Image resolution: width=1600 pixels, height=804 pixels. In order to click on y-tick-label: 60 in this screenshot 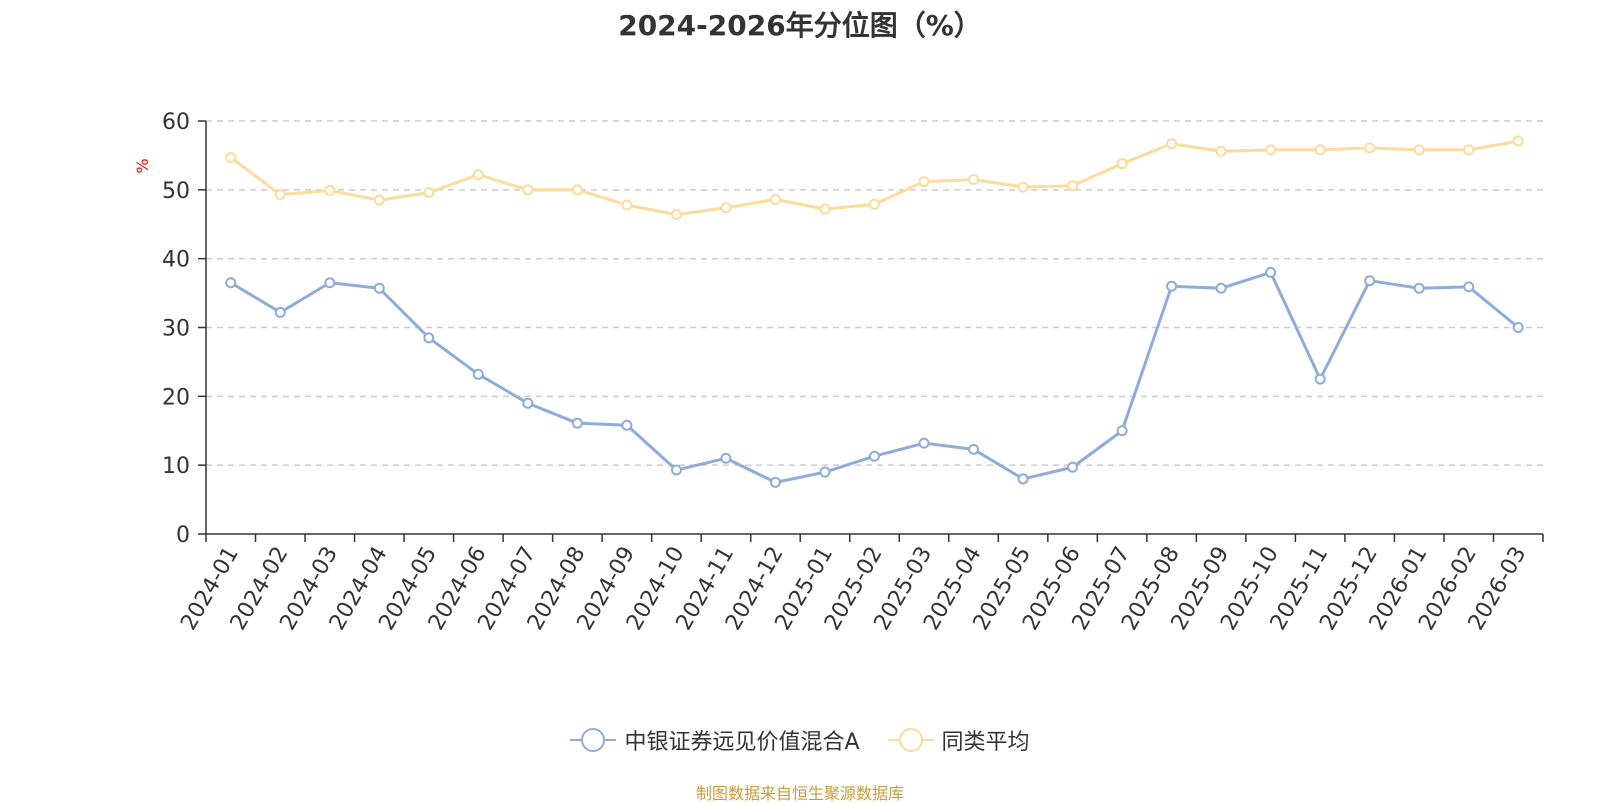, I will do `click(176, 122)`.